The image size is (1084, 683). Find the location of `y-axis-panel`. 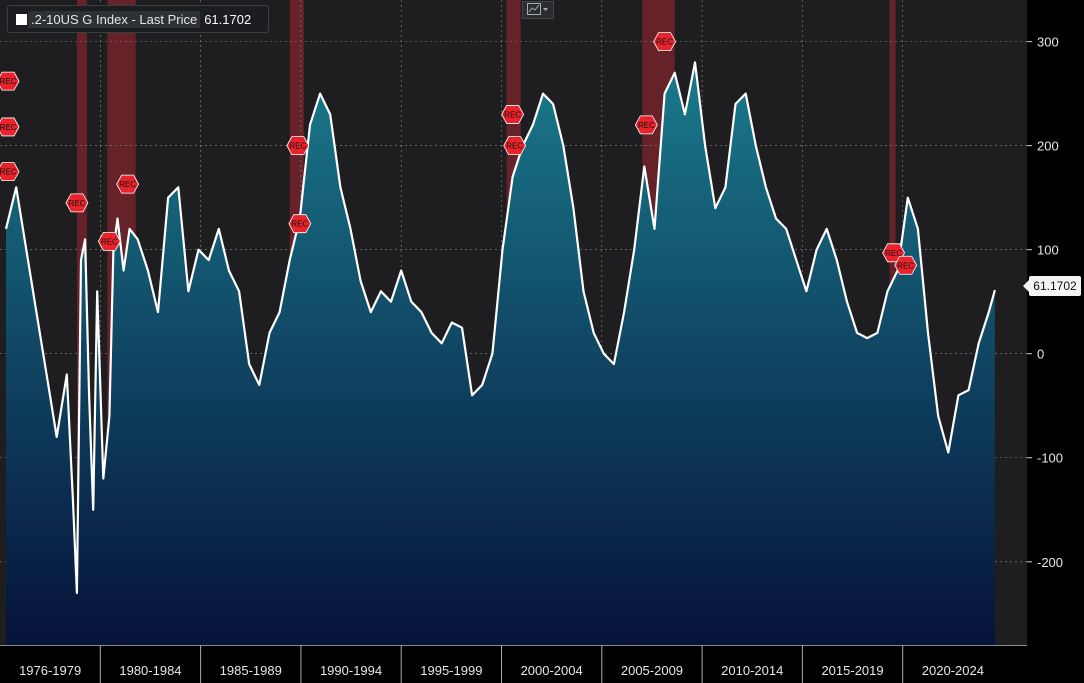

y-axis-panel is located at coordinates (1055, 341).